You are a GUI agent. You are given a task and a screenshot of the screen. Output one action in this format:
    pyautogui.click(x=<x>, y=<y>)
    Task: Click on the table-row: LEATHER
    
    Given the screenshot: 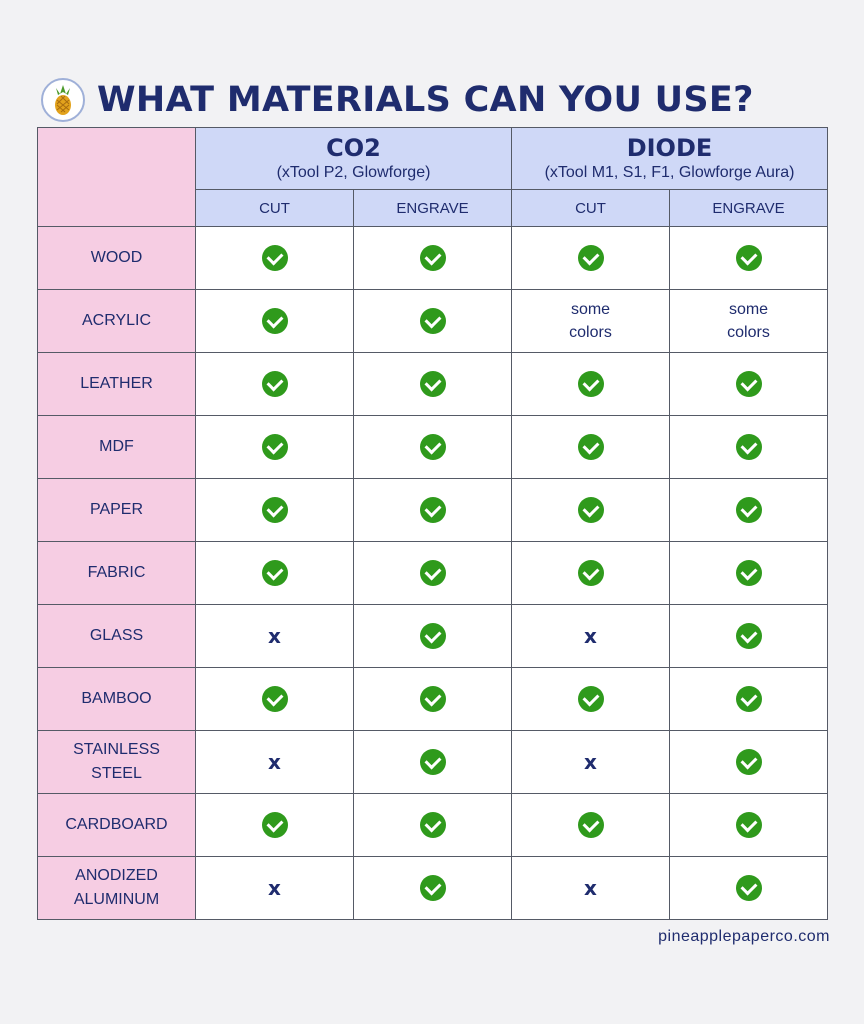 What is the action you would take?
    pyautogui.click(x=432, y=384)
    